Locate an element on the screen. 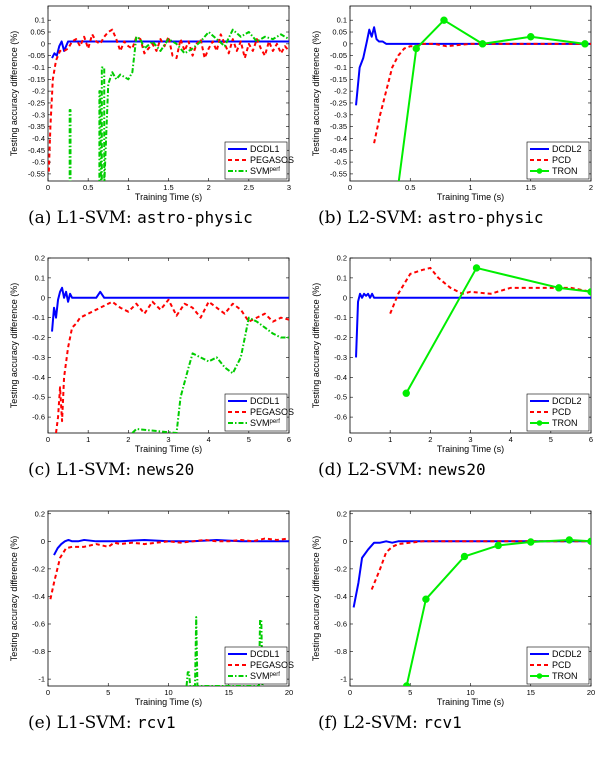 Image resolution: width=608 pixels, height=762 pixels. legend-label: DCDL2 is located at coordinates (567, 401).